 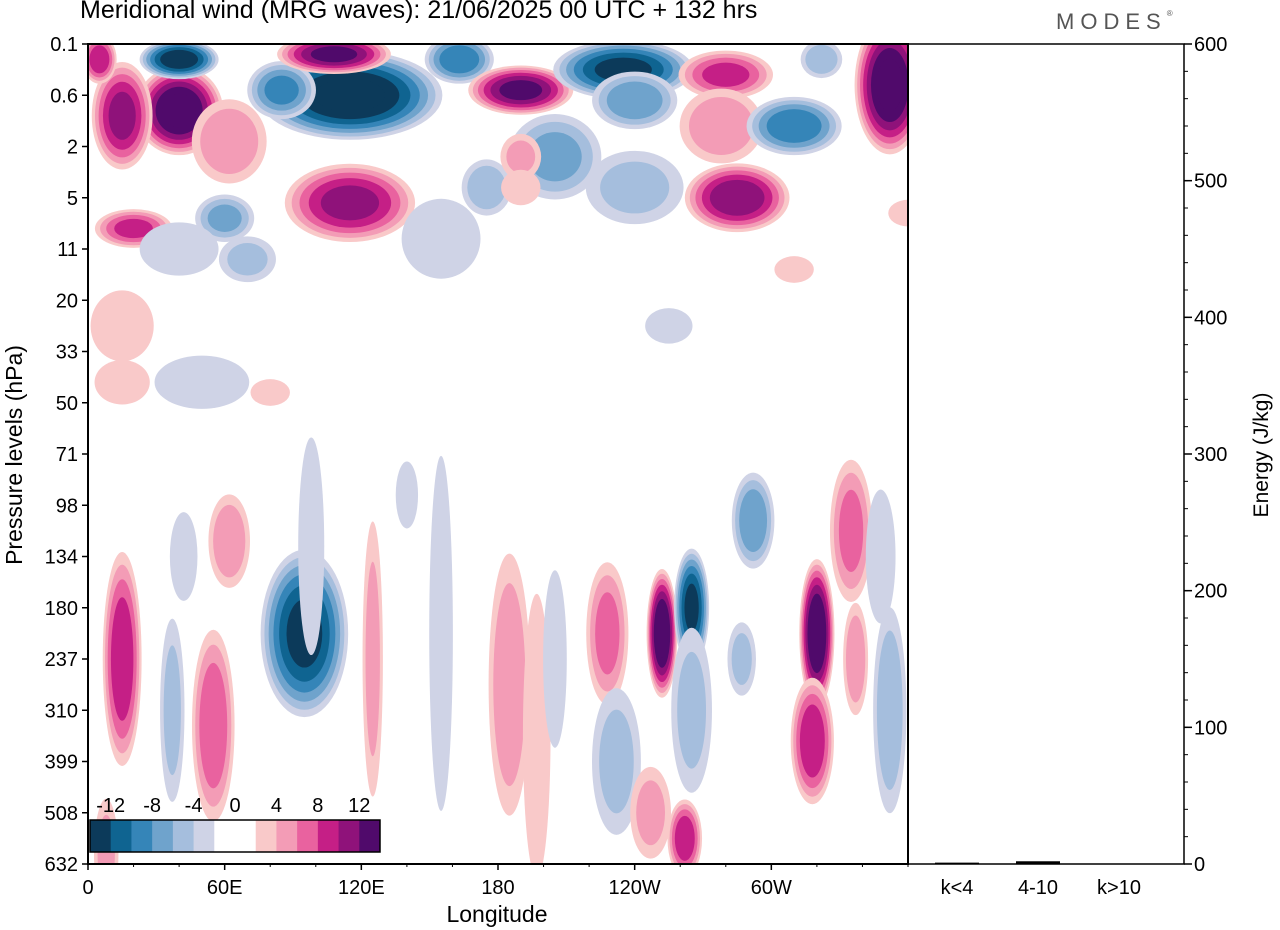 I want to click on energy-tick-label: 200, so click(x=1210, y=592).